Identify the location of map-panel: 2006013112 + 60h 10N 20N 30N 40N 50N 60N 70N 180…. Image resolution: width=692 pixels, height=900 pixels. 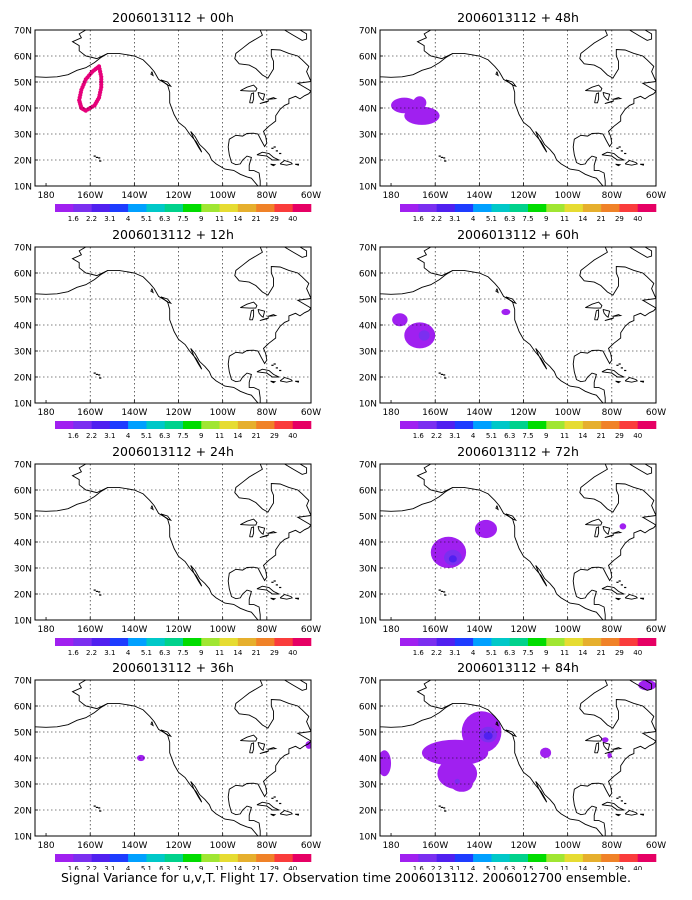
(512, 333).